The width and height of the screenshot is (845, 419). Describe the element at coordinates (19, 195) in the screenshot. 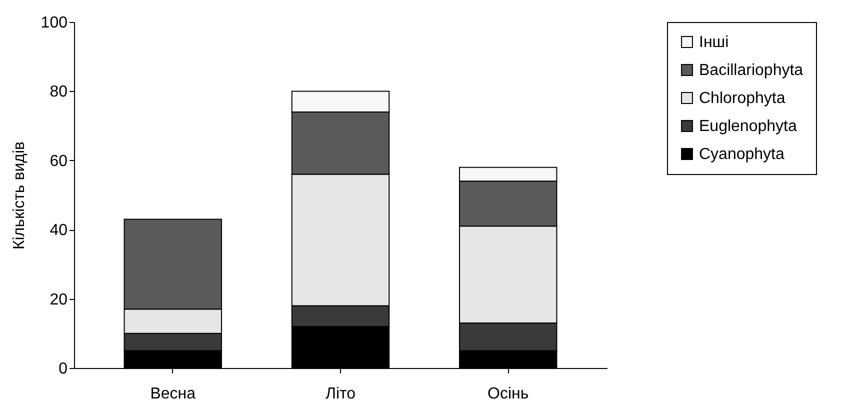

I see `y-axis-title: Кількість видів` at that location.